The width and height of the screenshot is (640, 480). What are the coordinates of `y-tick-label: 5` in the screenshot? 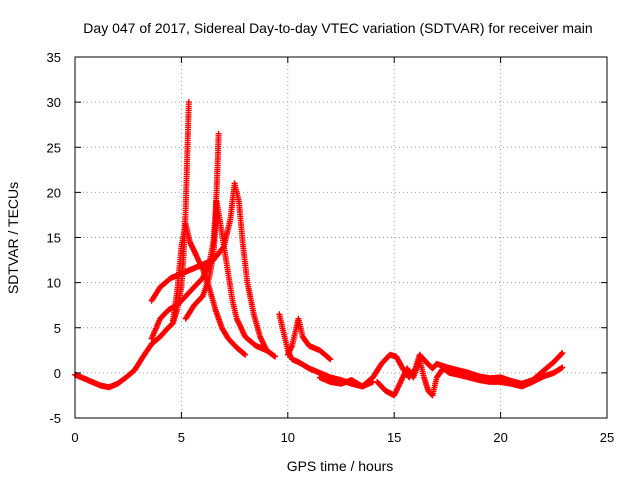 It's located at (57, 328).